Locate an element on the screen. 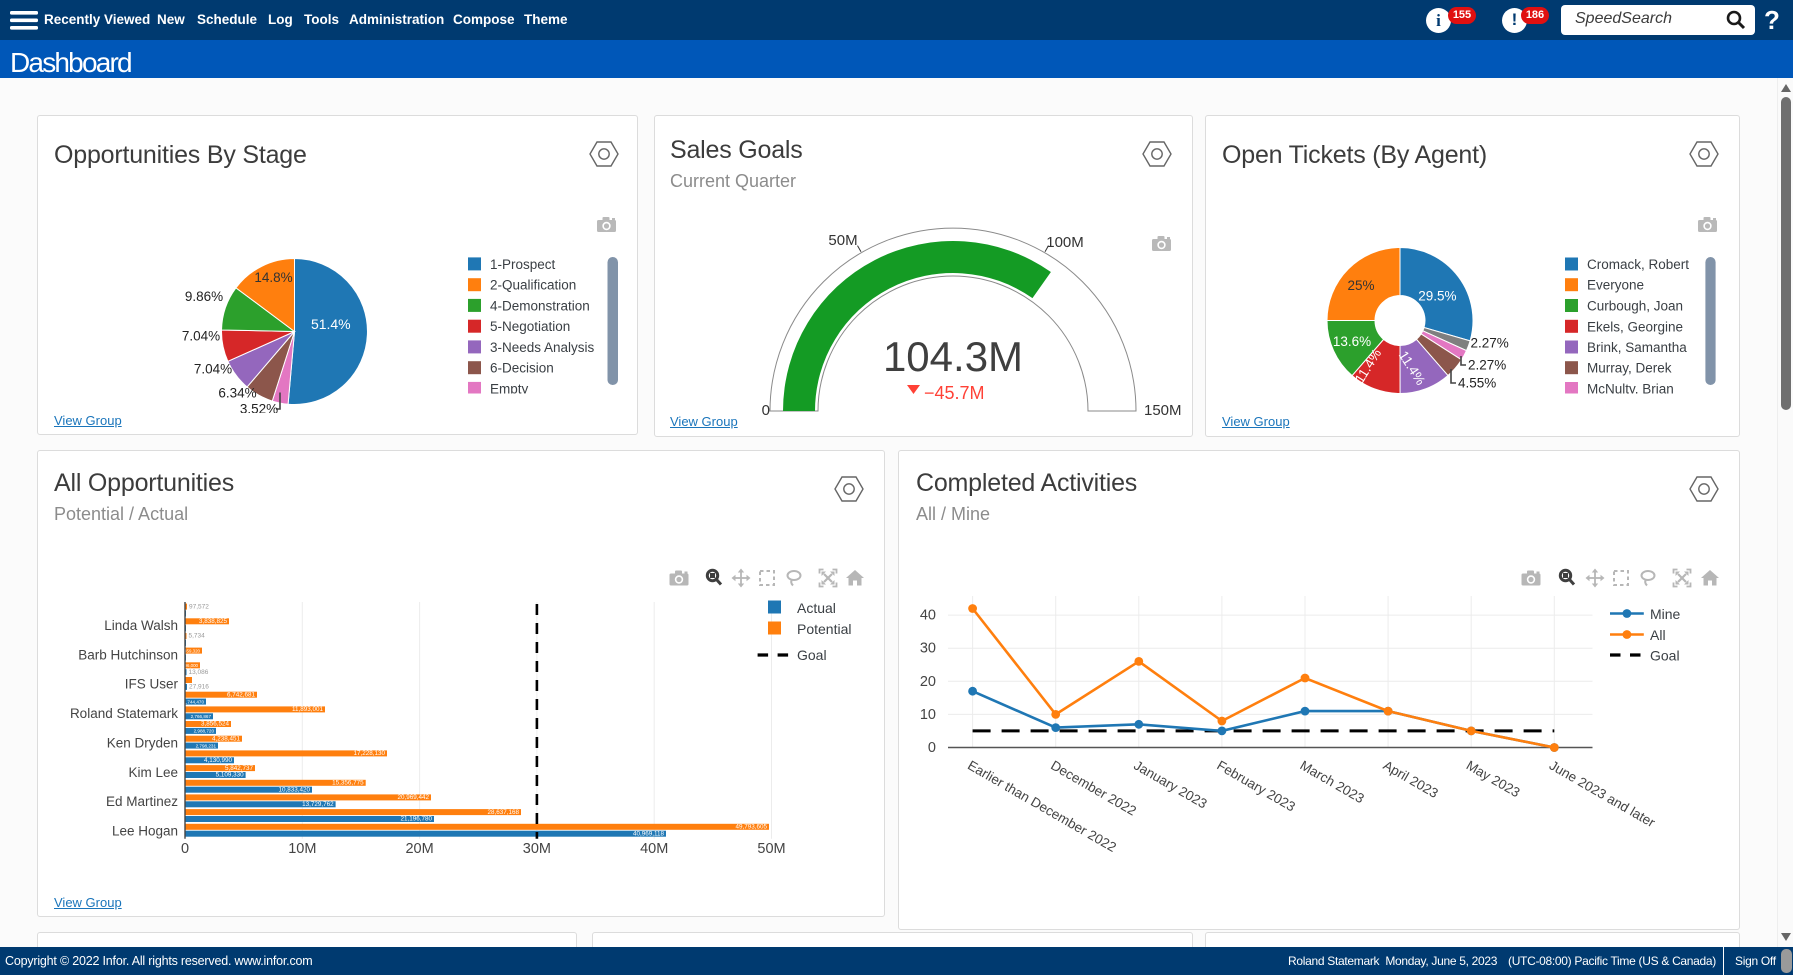 Image resolution: width=1793 pixels, height=975 pixels. svg-text: 51.4% is located at coordinates (331, 324).